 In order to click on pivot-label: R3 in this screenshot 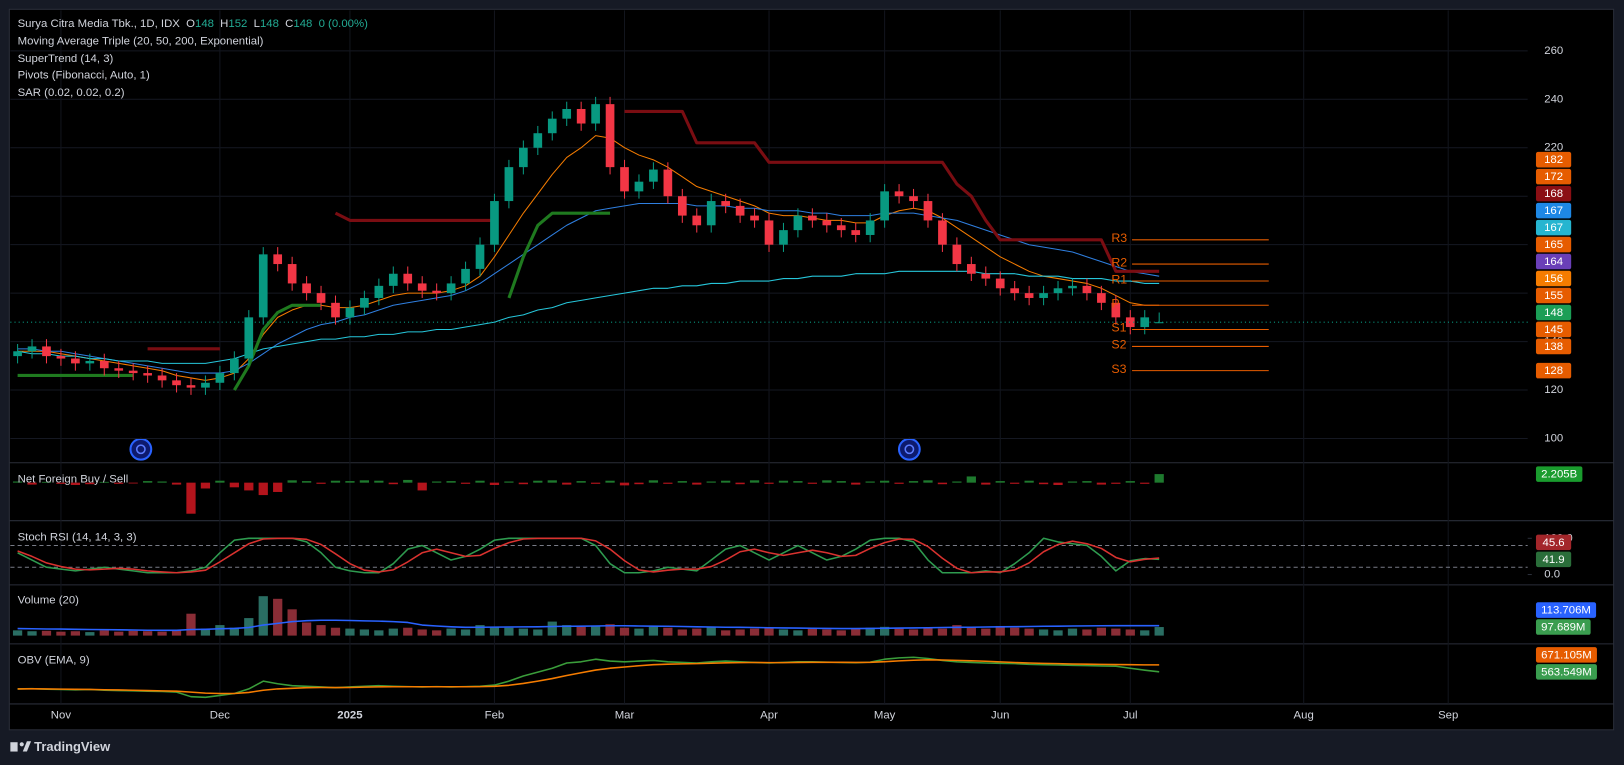, I will do `click(1119, 238)`.